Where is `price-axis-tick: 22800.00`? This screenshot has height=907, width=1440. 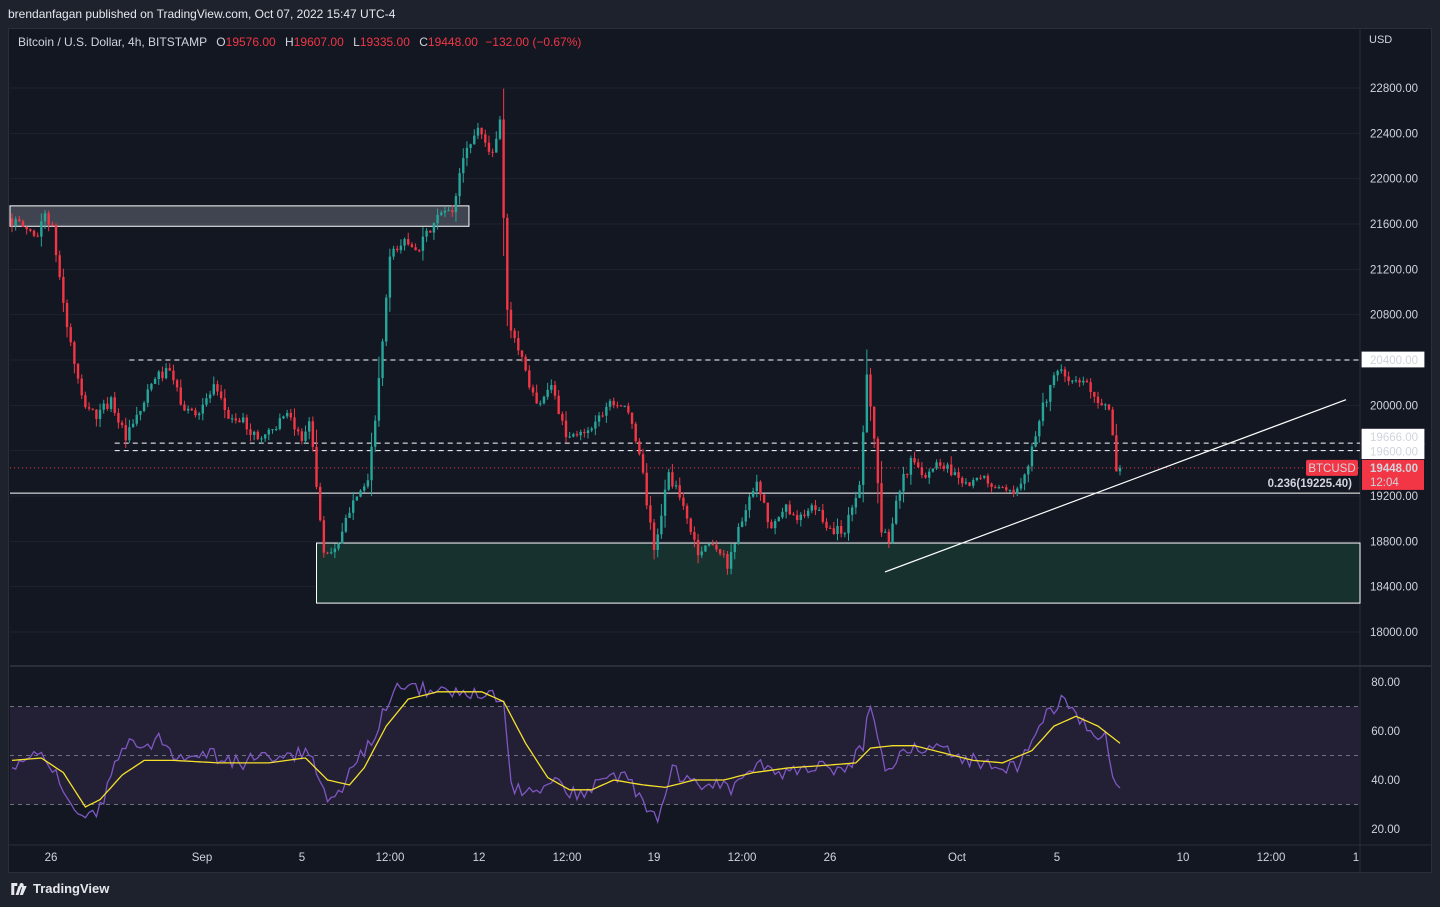
price-axis-tick: 22800.00 is located at coordinates (1394, 89).